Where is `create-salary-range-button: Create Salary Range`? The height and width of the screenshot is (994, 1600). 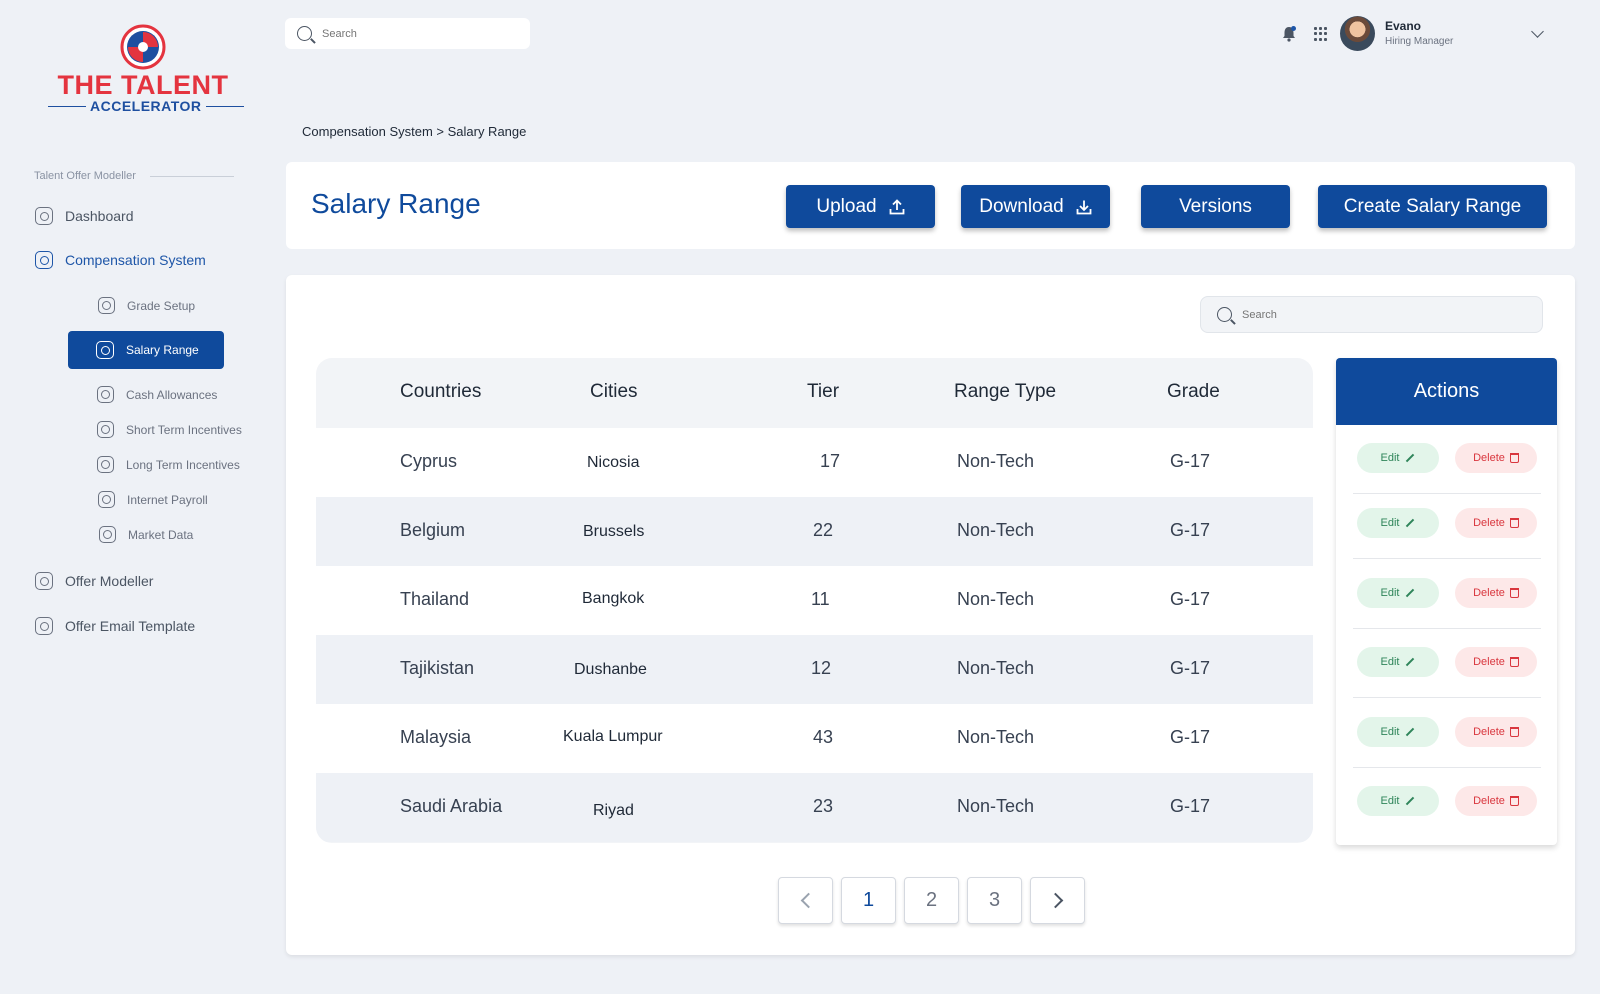
create-salary-range-button: Create Salary Range is located at coordinates (1432, 206).